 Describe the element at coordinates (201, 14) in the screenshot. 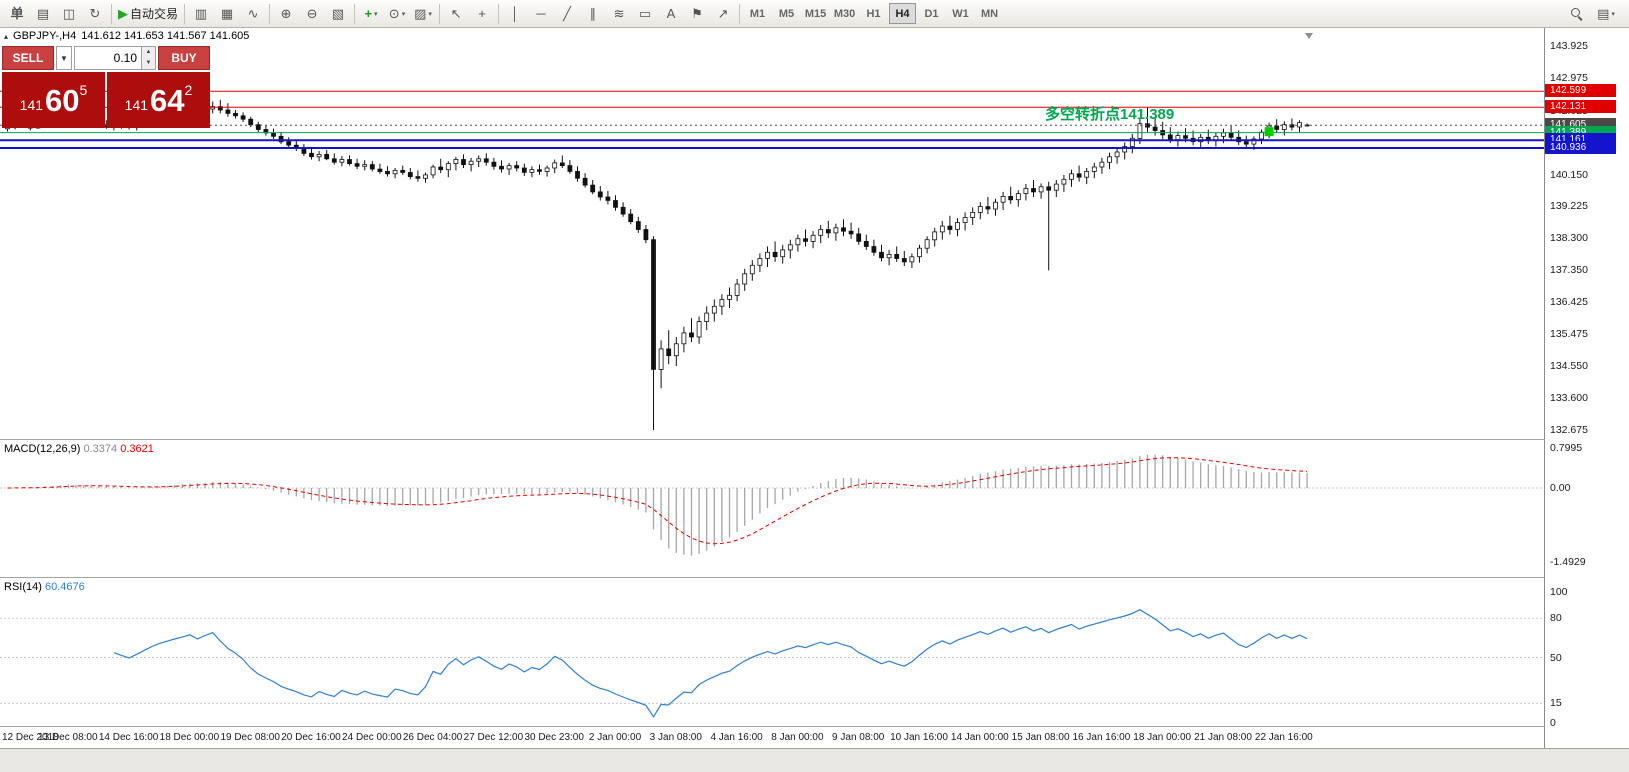

I see `bar-chart-button: ▥` at that location.